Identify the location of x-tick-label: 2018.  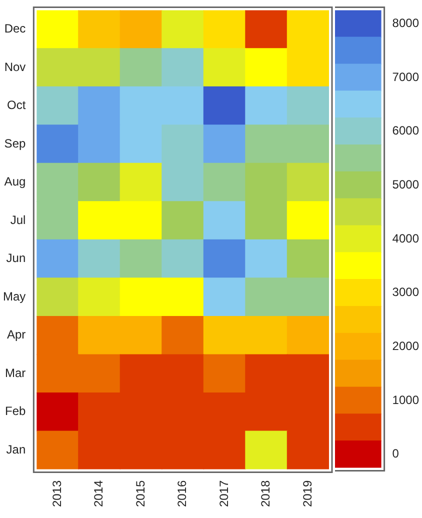
(265, 494).